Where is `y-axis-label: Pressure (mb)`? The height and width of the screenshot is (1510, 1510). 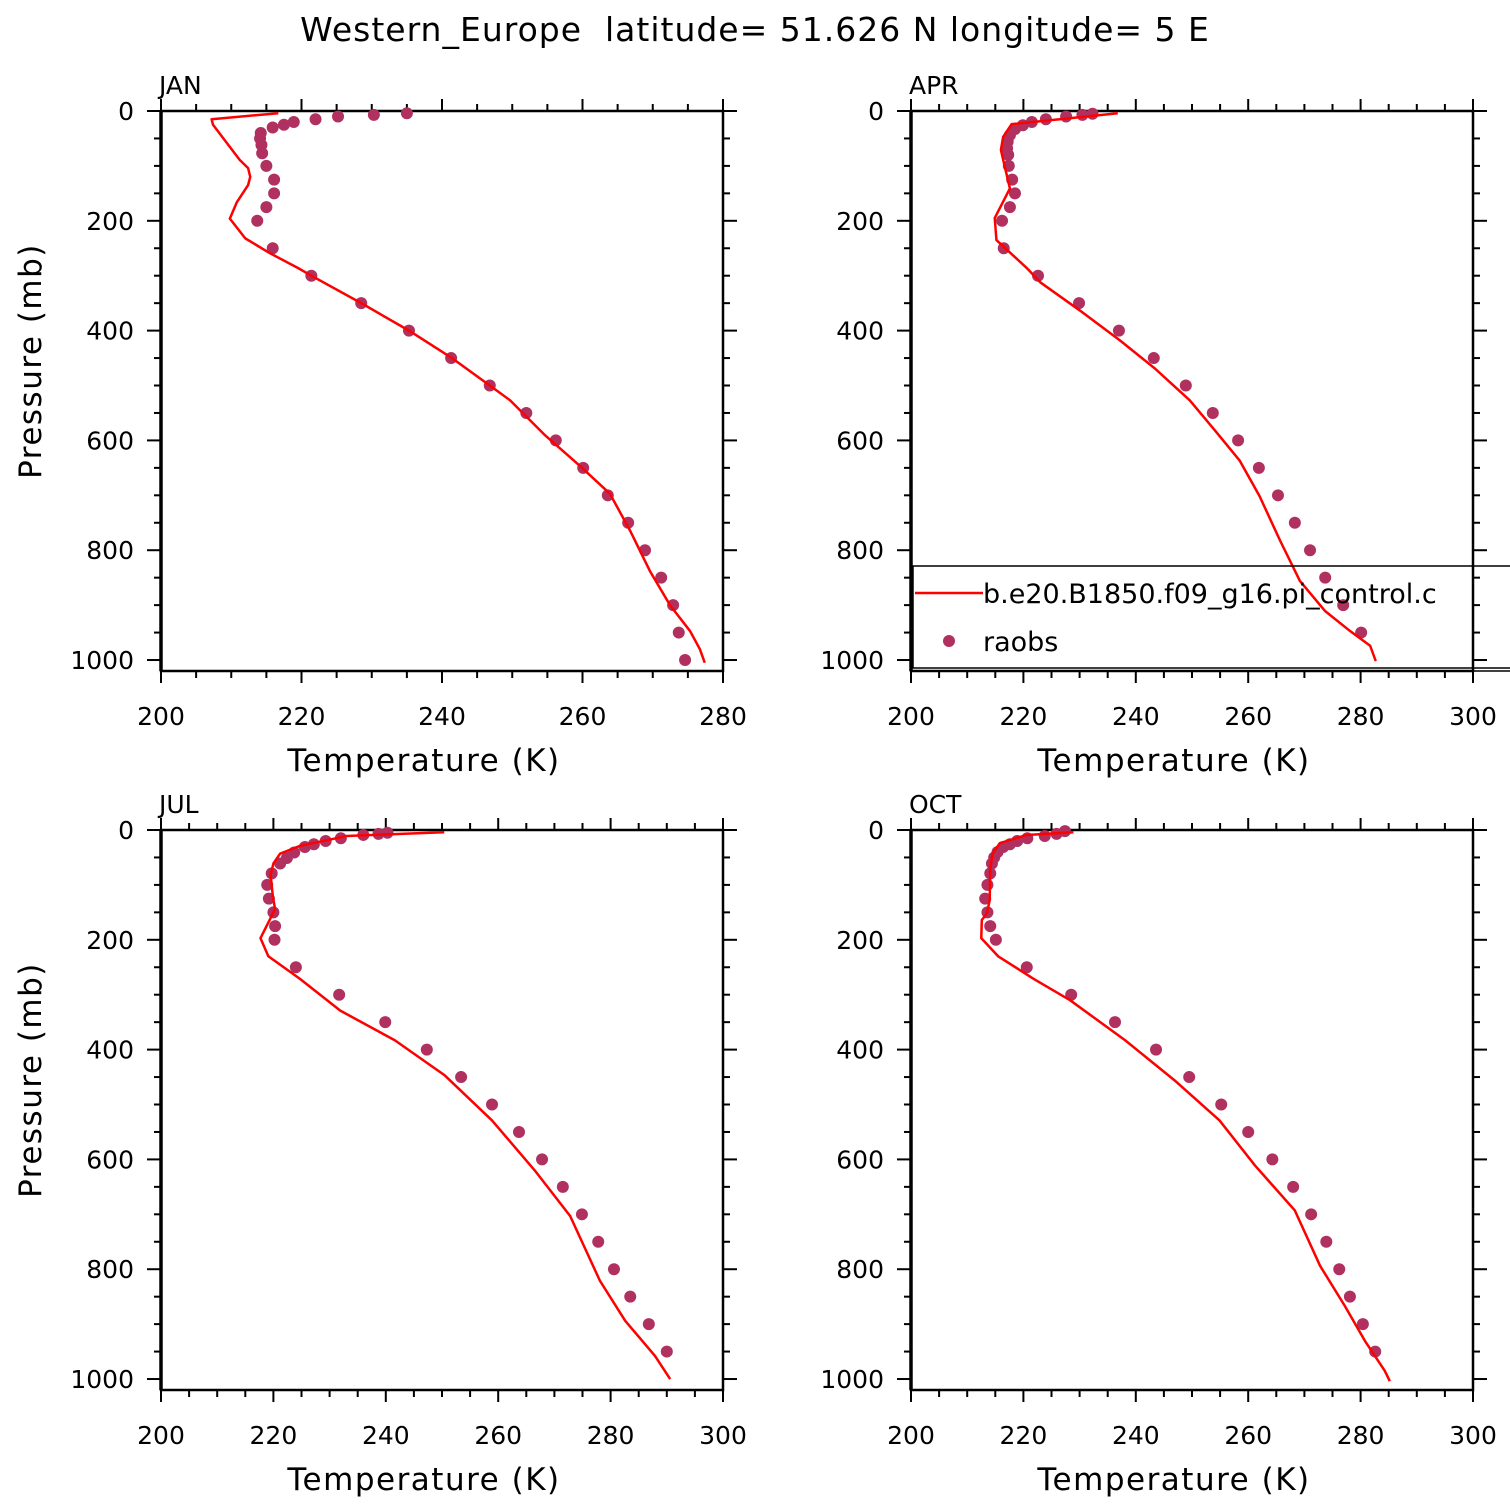 y-axis-label: Pressure (mb) is located at coordinates (31, 1080).